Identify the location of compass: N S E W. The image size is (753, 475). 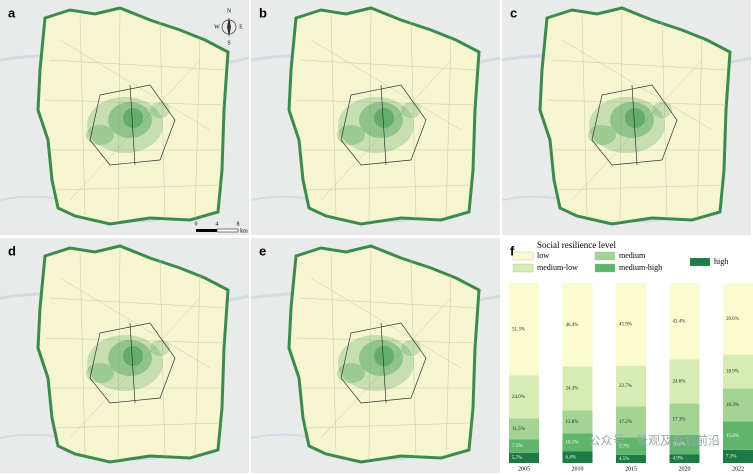
(228, 27).